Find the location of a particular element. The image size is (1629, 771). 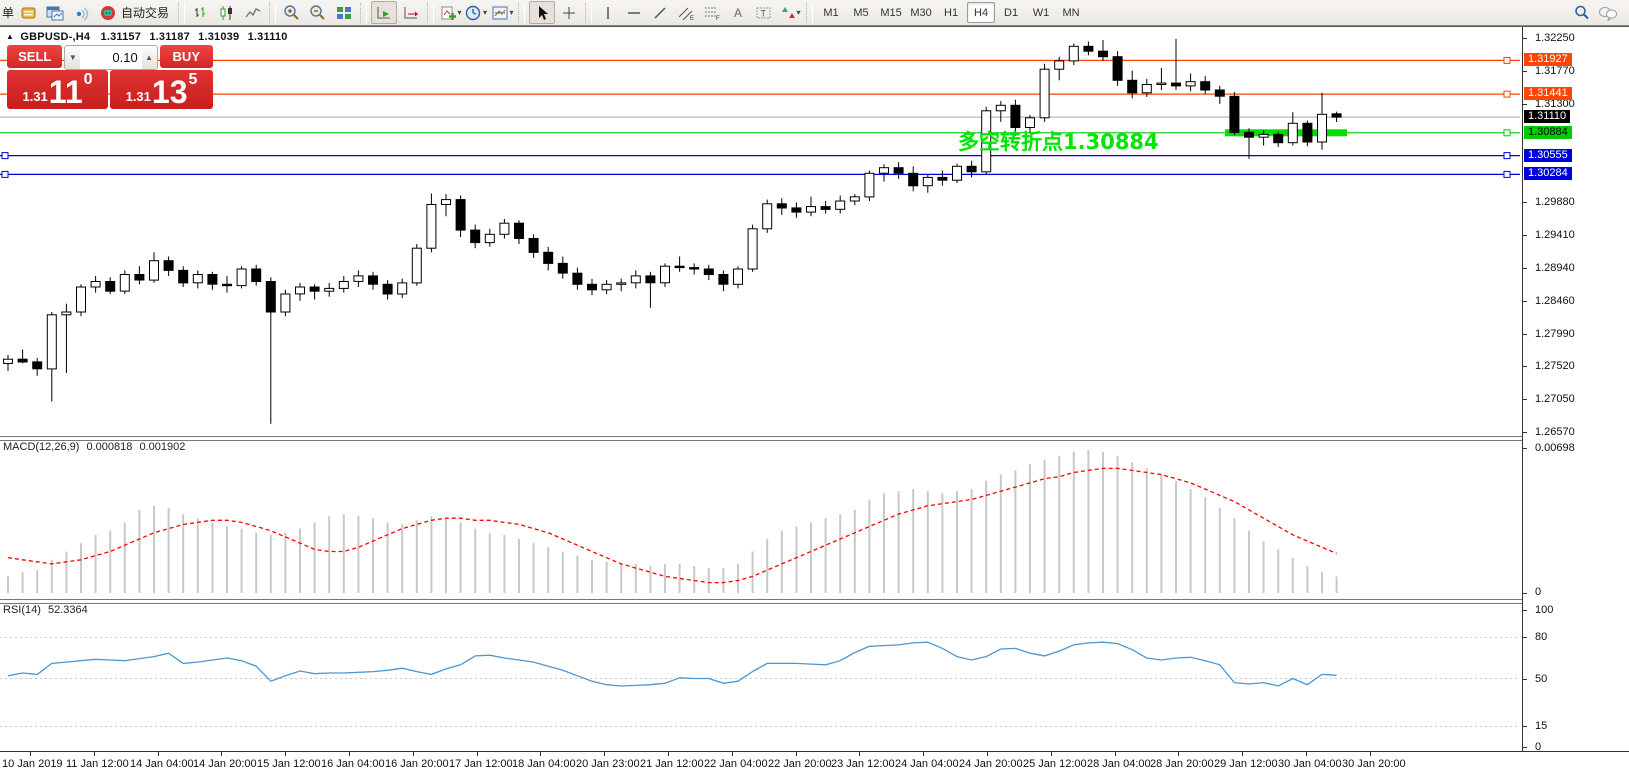

rsi-axis-label: 0 is located at coordinates (1538, 747).